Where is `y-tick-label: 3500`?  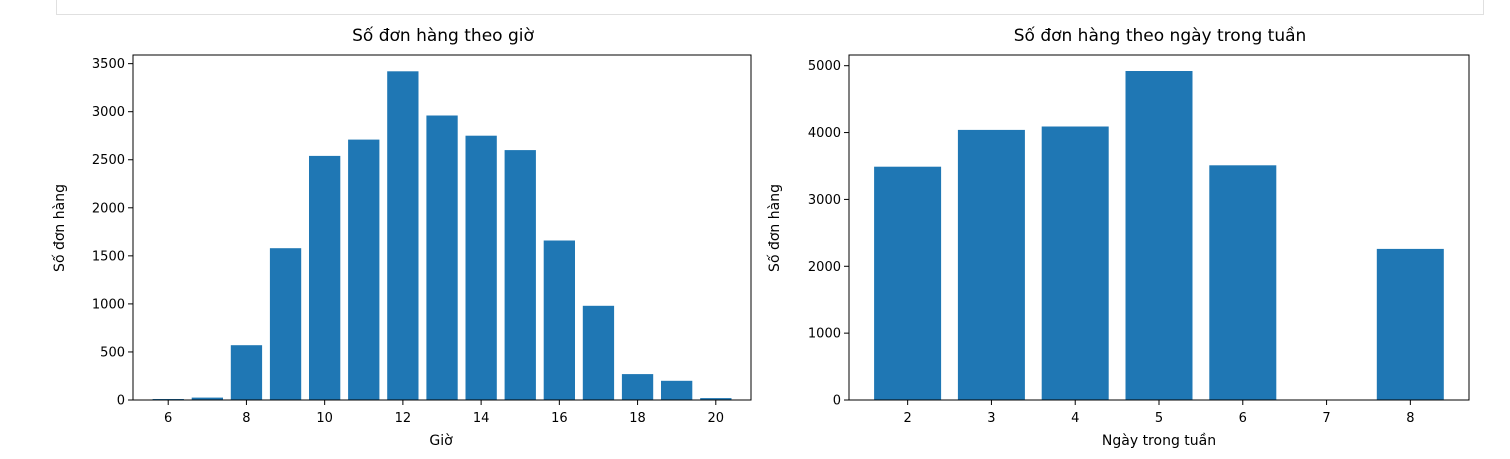 y-tick-label: 3500 is located at coordinates (108, 64).